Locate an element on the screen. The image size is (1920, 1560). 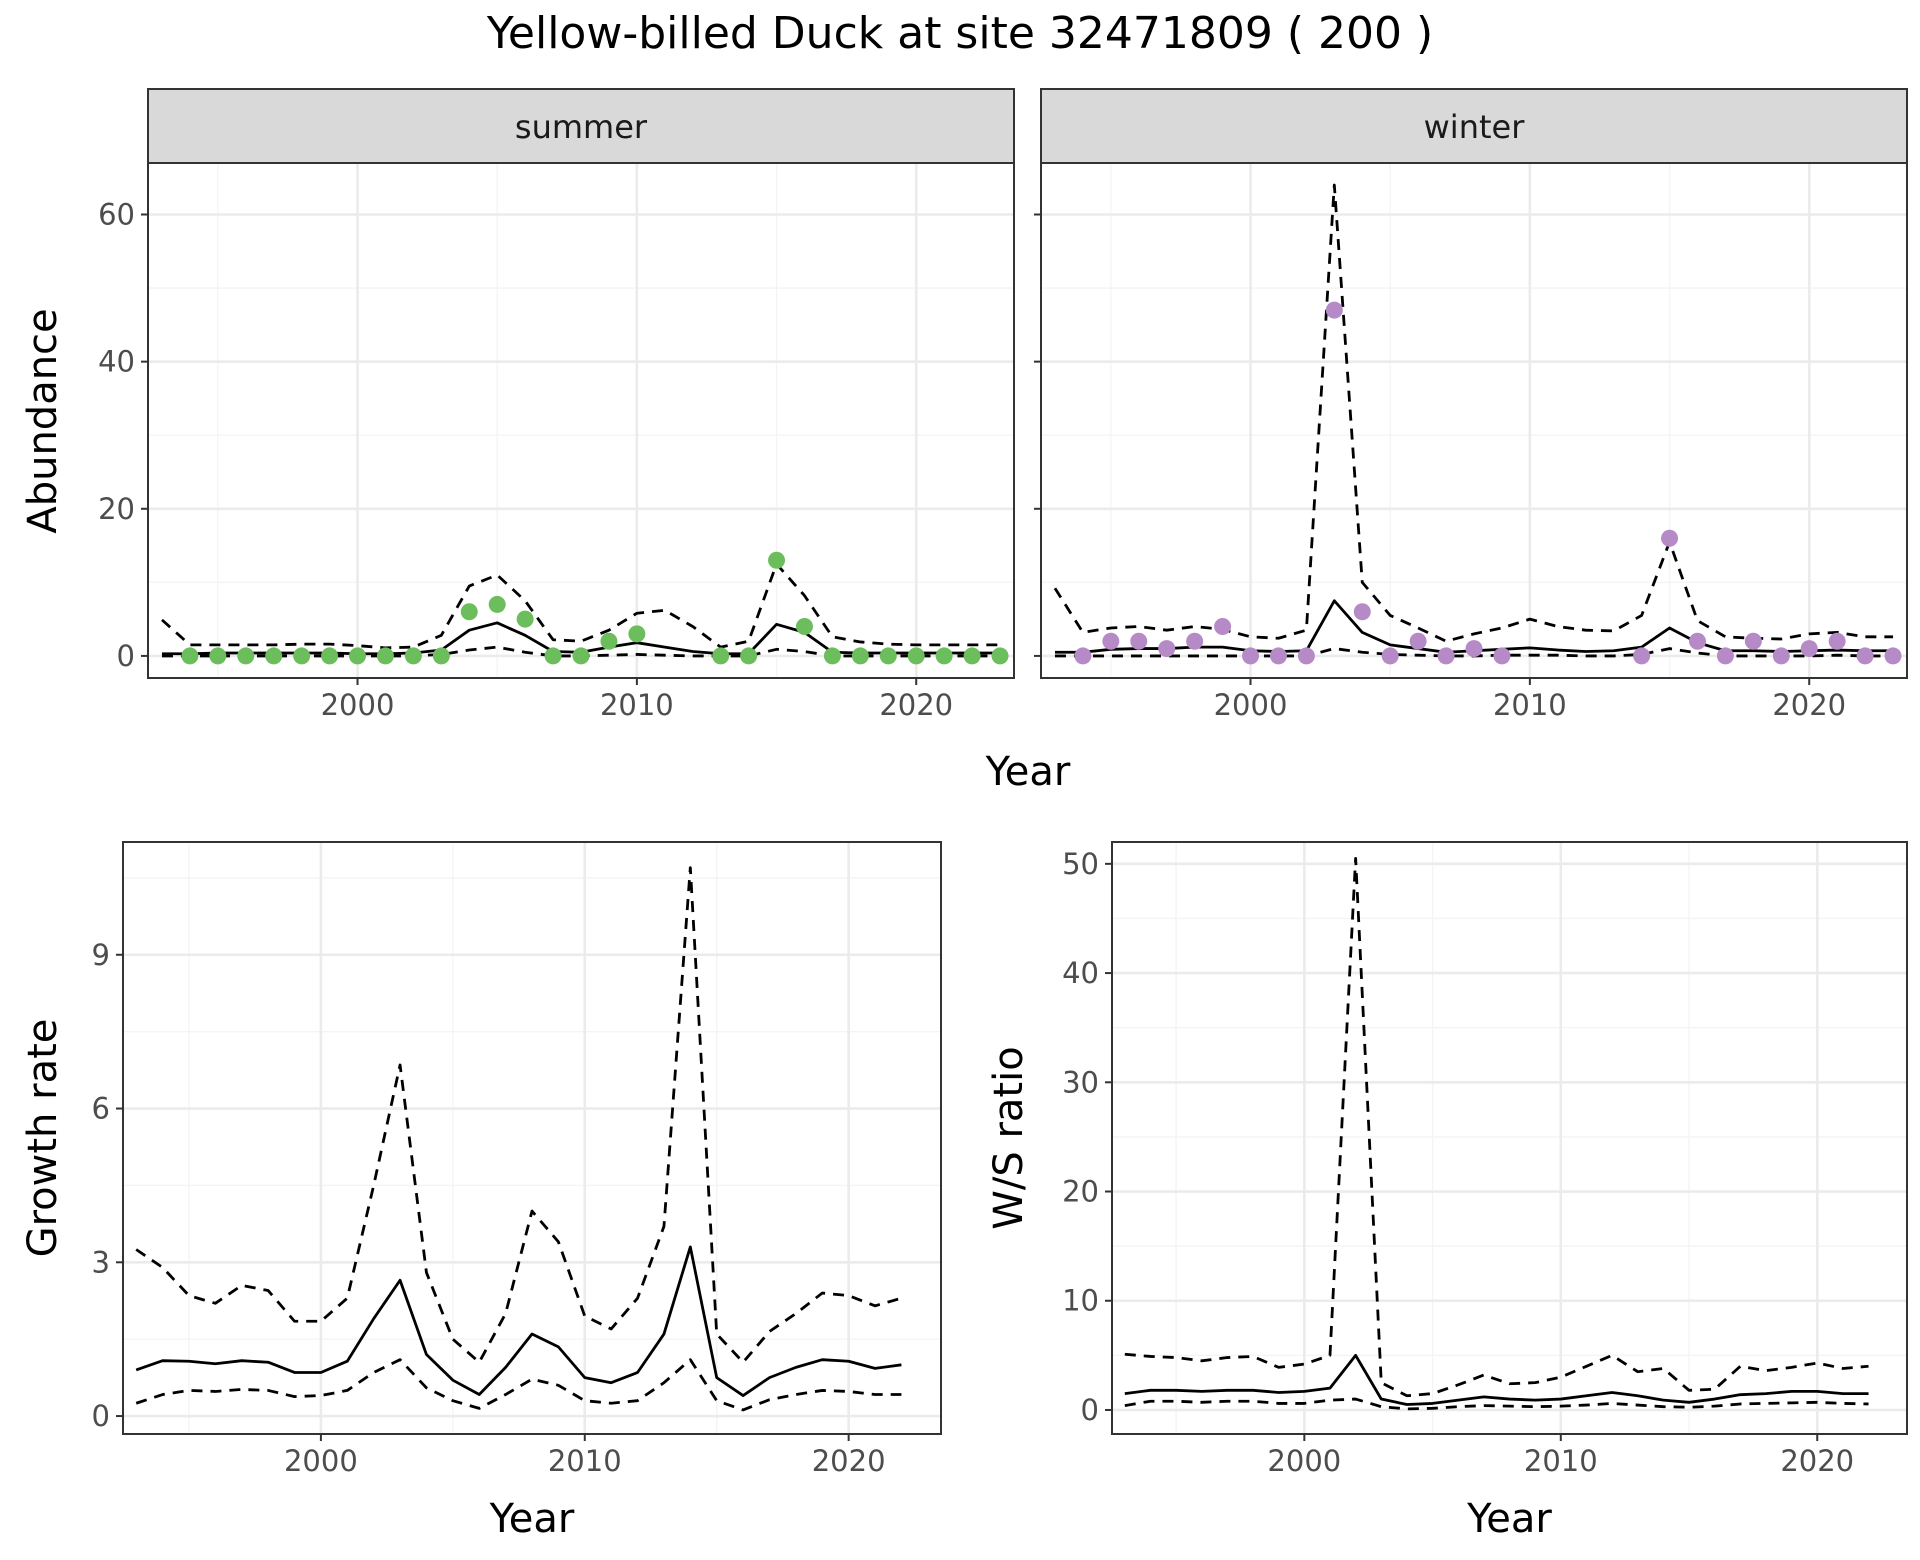
ws_ratio-y-axis-title: W/S ratio is located at coordinates (1009, 1137).